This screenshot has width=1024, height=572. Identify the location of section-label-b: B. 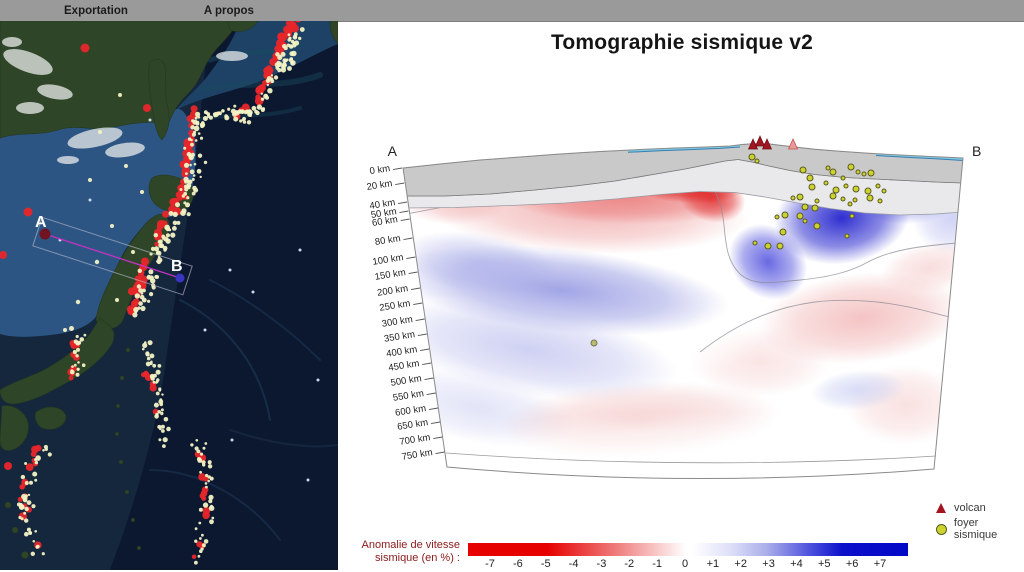
(976, 151).